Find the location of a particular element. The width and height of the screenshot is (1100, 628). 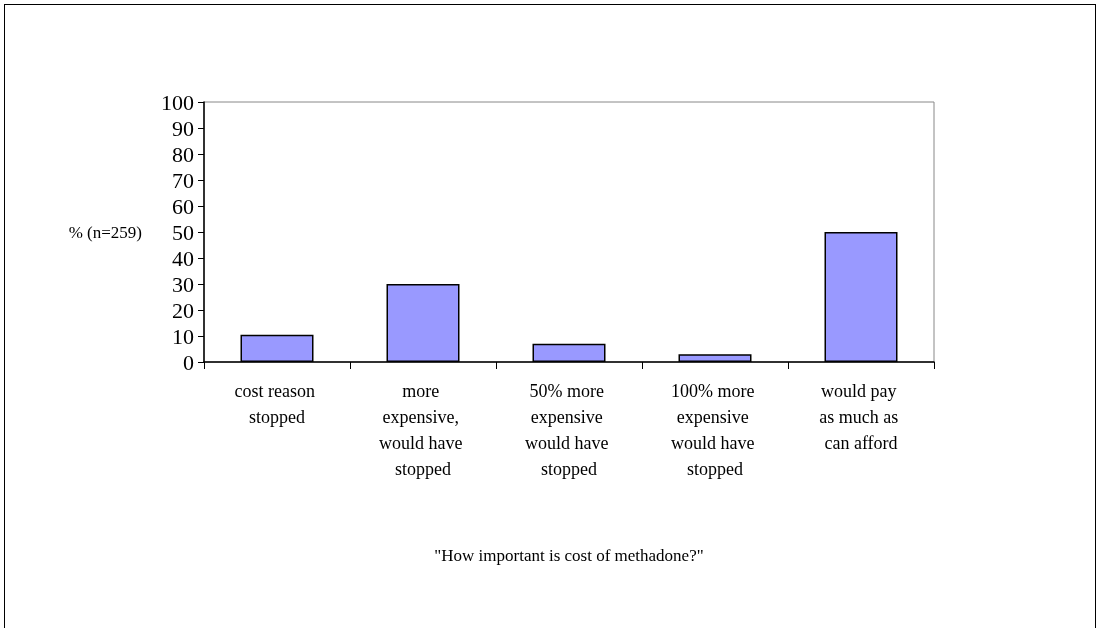

y-tick-label: 50 is located at coordinates (183, 232).